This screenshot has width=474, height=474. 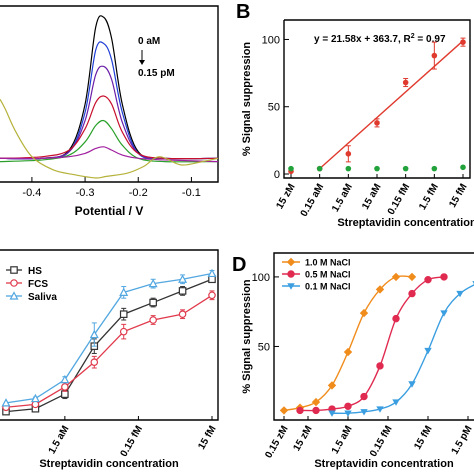 I want to click on panel-b-letter: B, so click(x=243, y=12).